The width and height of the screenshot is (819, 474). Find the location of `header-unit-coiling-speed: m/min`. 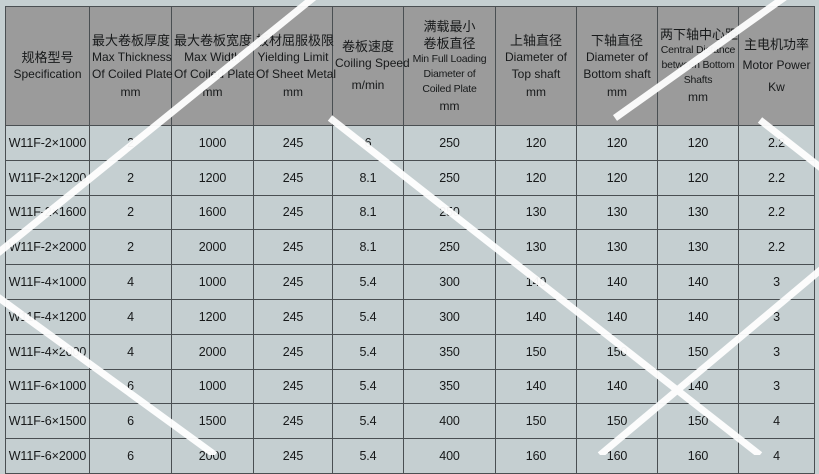

header-unit-coiling-speed: m/min is located at coordinates (368, 85).